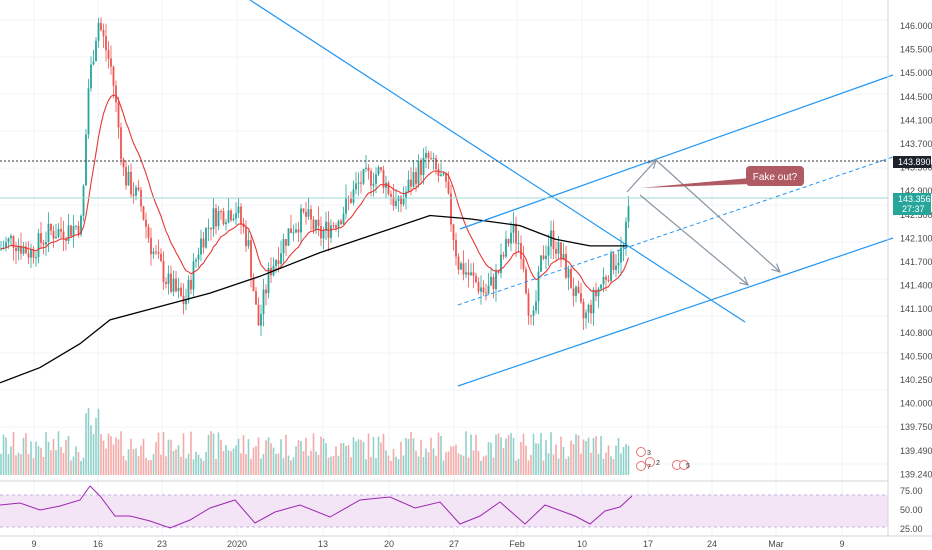 The width and height of the screenshot is (932, 550). What do you see at coordinates (775, 176) in the screenshot?
I see `callout-box` at bounding box center [775, 176].